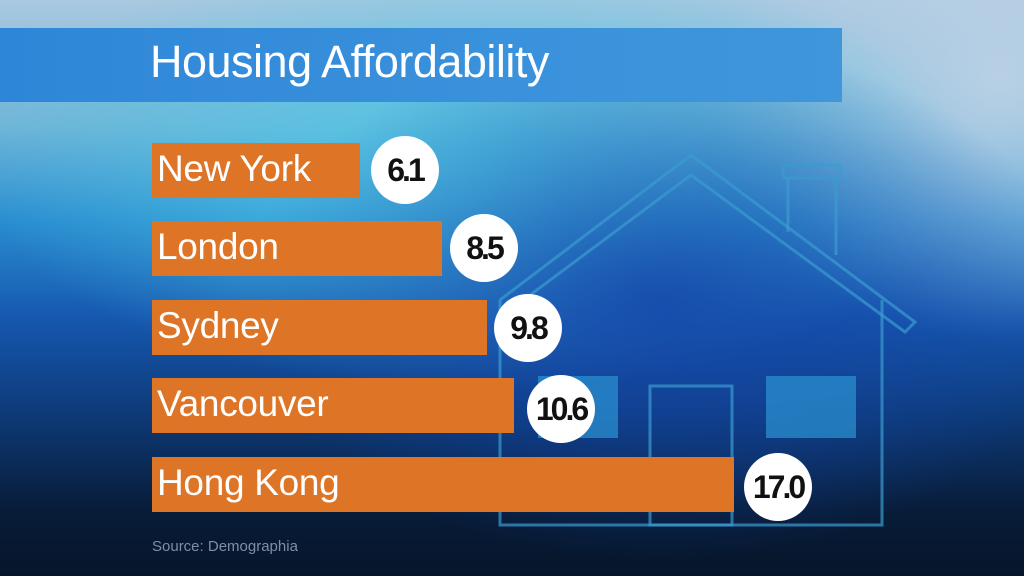 This screenshot has width=1024, height=576. Describe the element at coordinates (778, 487) in the screenshot. I see `value-badge: 17.0` at that location.